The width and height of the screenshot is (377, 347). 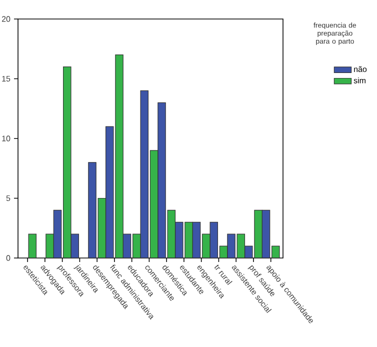 What do you see at coordinates (8, 258) in the screenshot?
I see `y-tick-label: 0` at bounding box center [8, 258].